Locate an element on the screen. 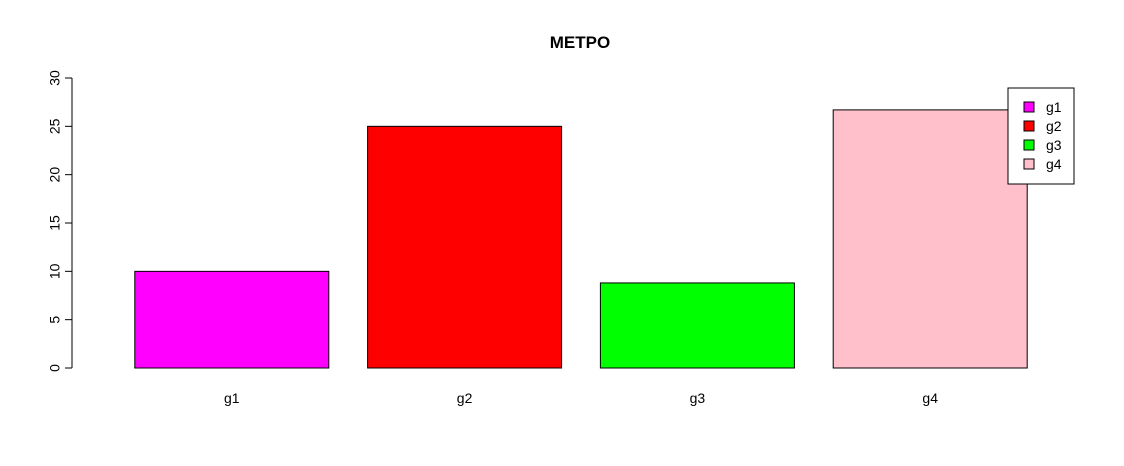  y-tick-label: 20 is located at coordinates (55, 175).